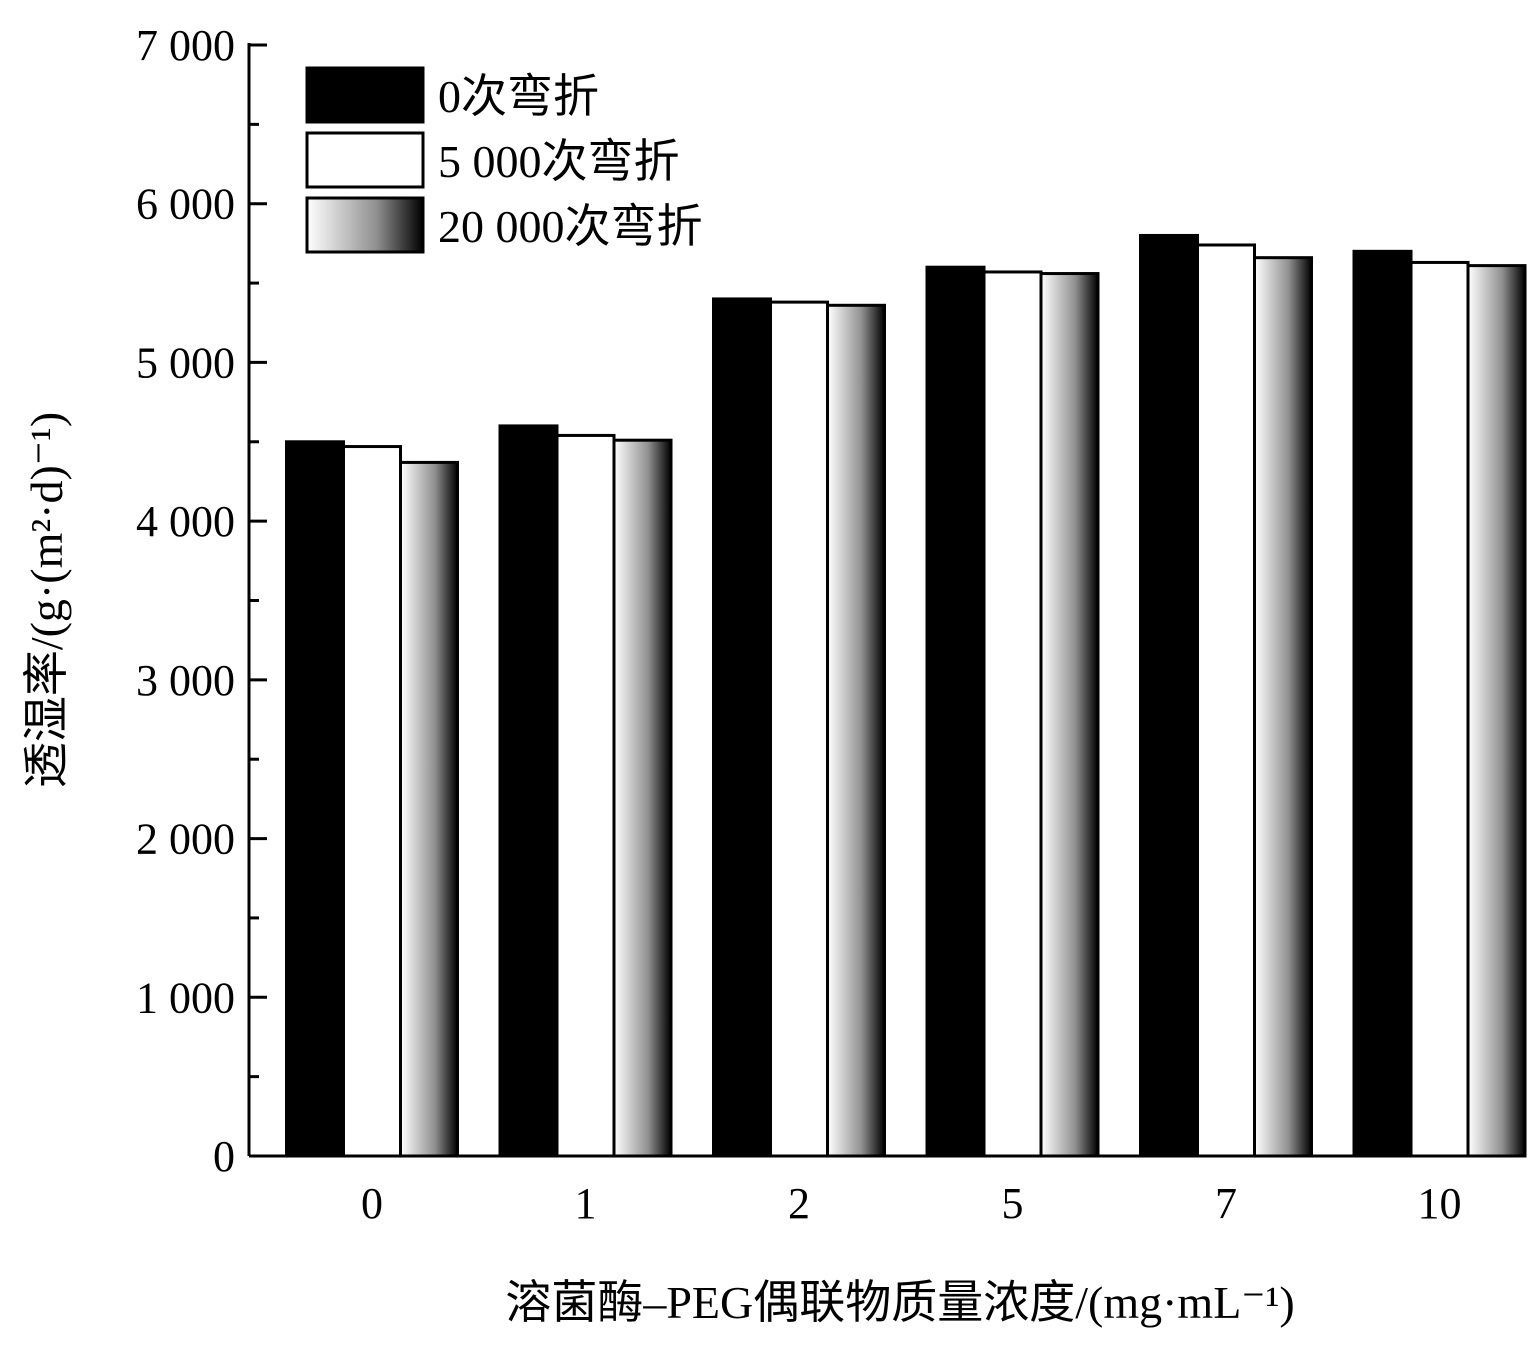 The image size is (1530, 1346). What do you see at coordinates (185, 521) in the screenshot?
I see `y-tick-label: 4 000` at bounding box center [185, 521].